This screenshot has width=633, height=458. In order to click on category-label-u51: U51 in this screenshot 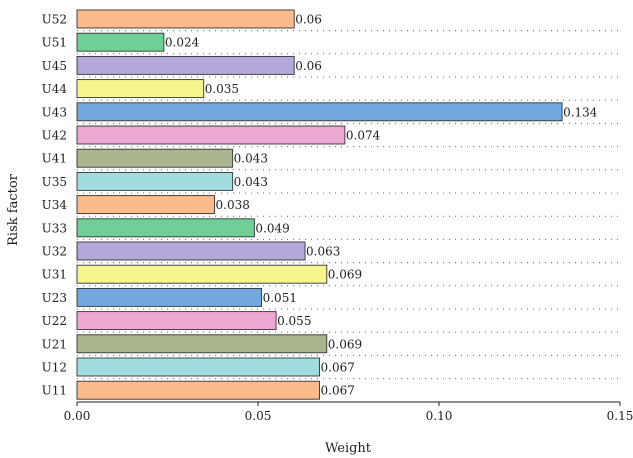, I will do `click(54, 43)`.